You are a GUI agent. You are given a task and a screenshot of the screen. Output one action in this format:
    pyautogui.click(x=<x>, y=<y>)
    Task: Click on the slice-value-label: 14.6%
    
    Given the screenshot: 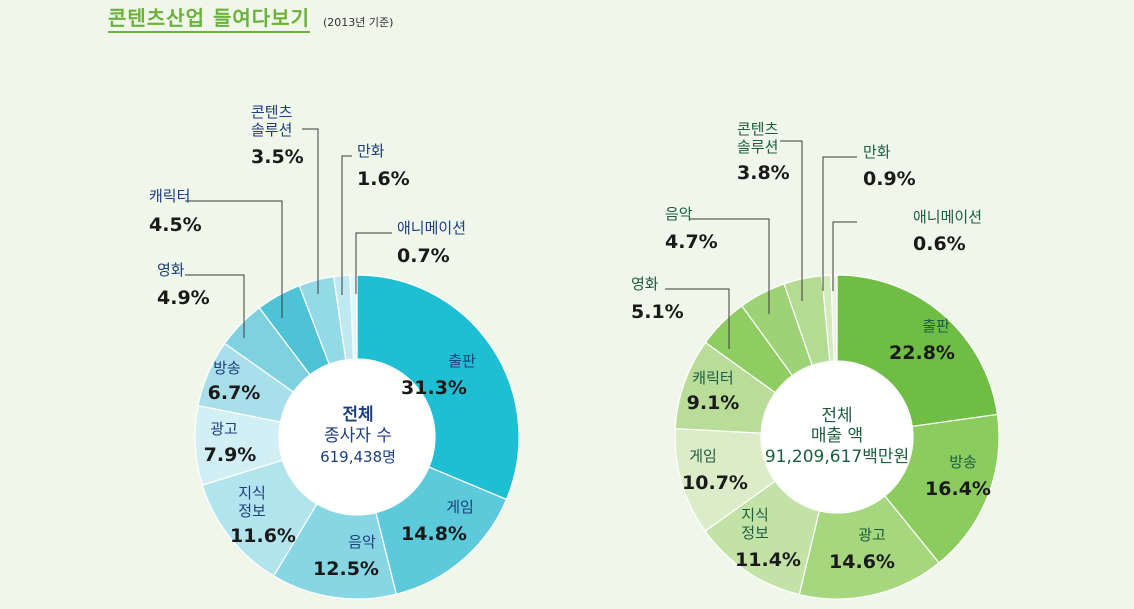 What is the action you would take?
    pyautogui.click(x=862, y=562)
    